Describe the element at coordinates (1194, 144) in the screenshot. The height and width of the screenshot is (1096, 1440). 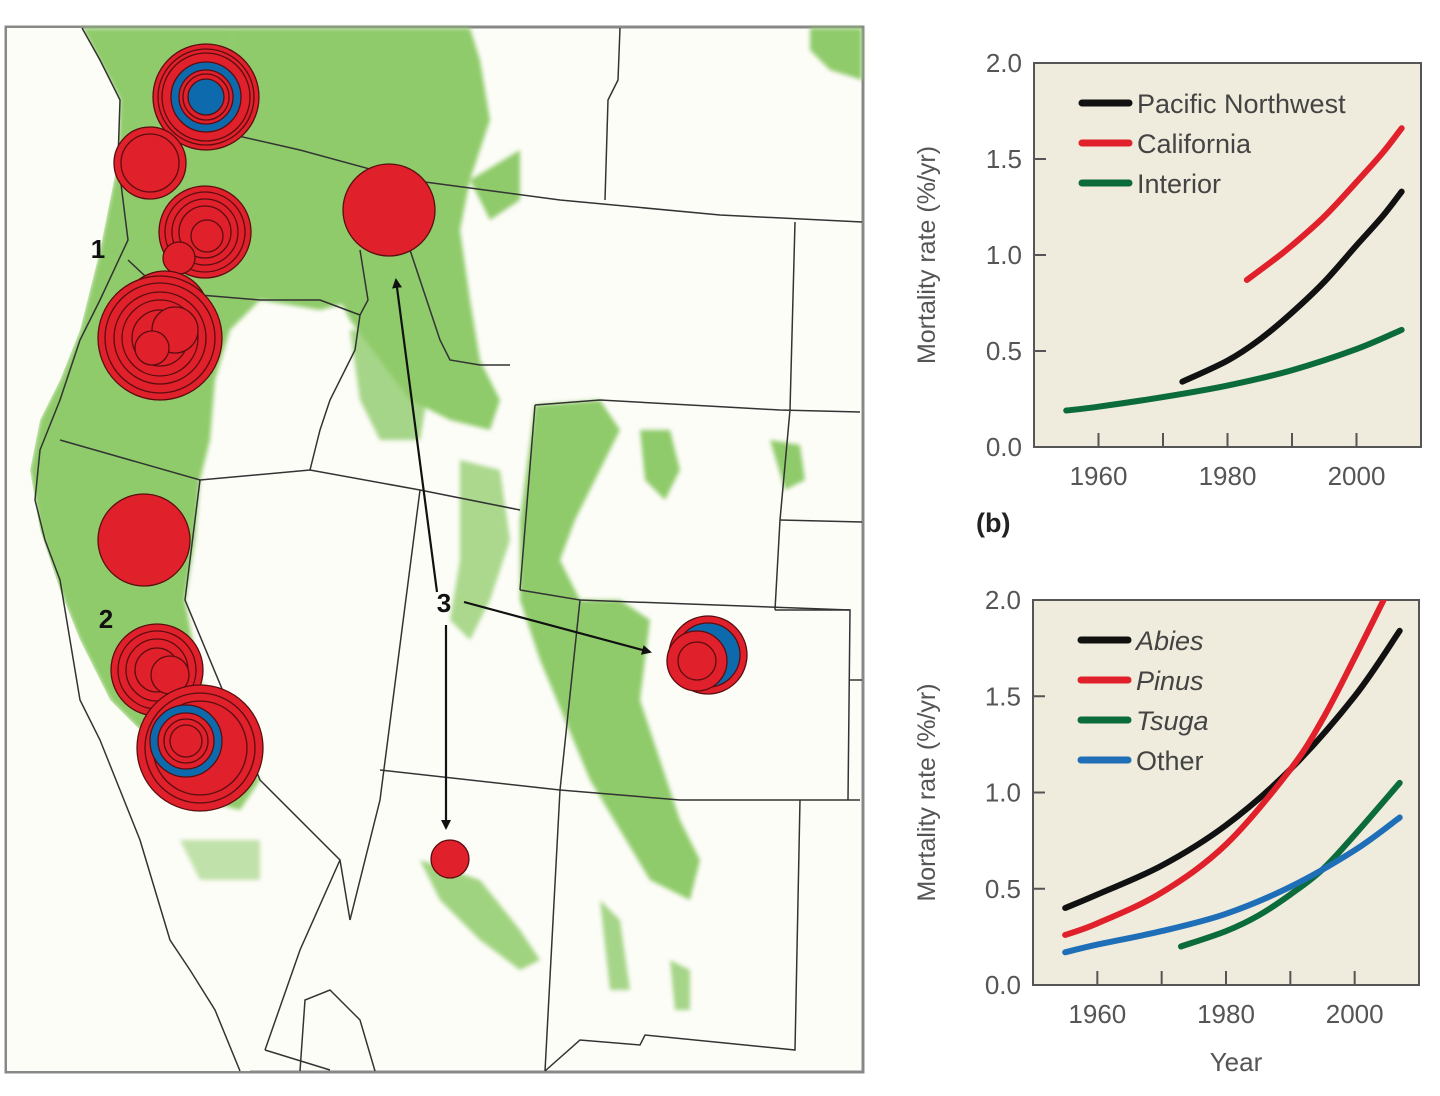
I see `legend-label: California` at that location.